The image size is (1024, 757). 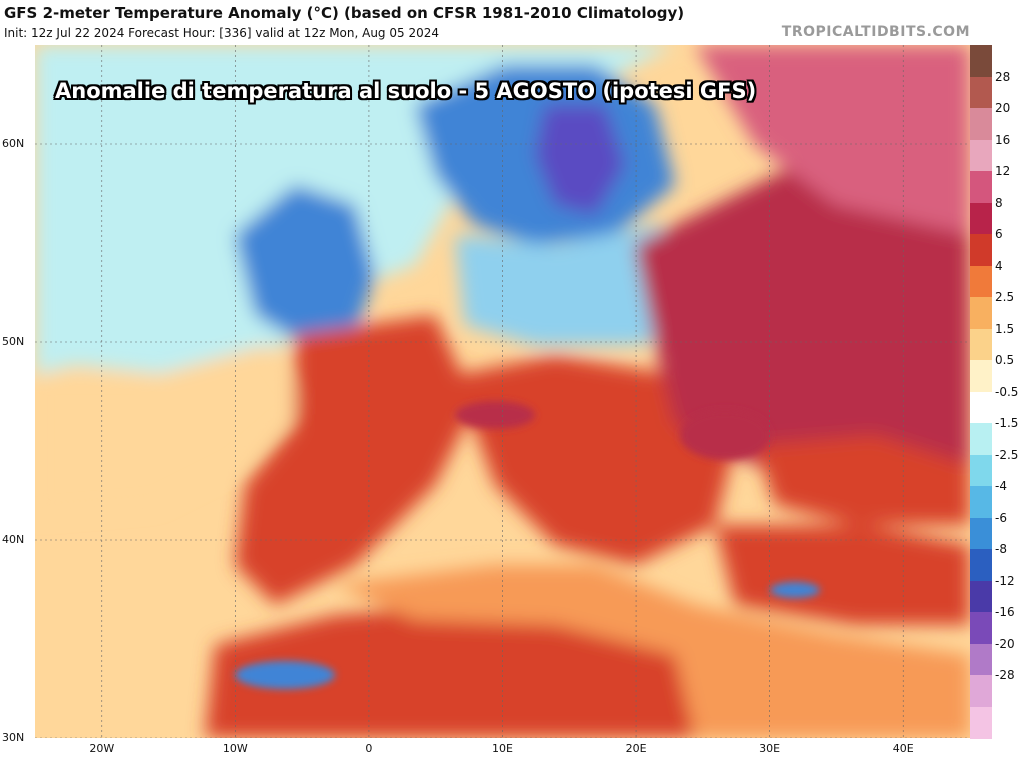 What do you see at coordinates (875, 32) in the screenshot?
I see `site-credit: TROPICALTIDBITS.COM` at bounding box center [875, 32].